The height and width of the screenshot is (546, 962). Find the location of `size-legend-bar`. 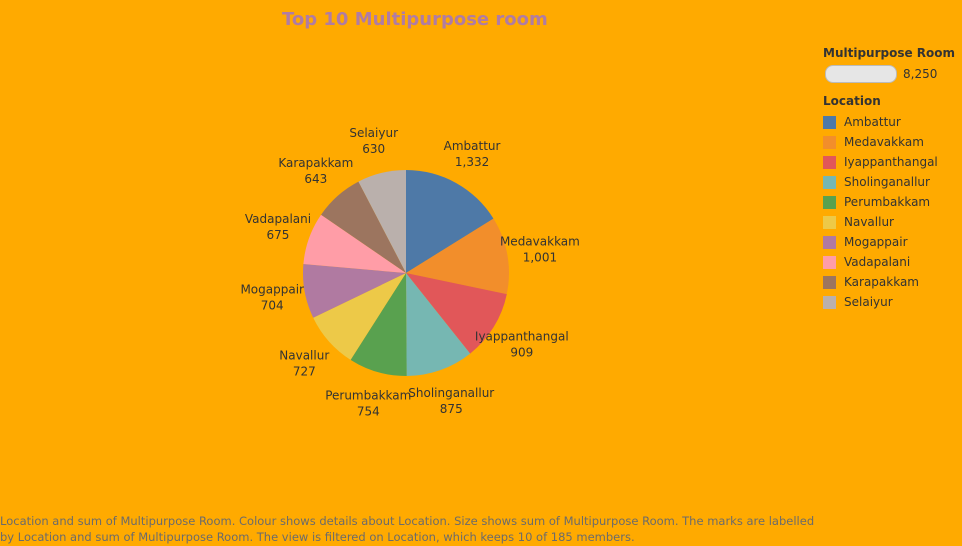

size-legend-bar is located at coordinates (861, 74).